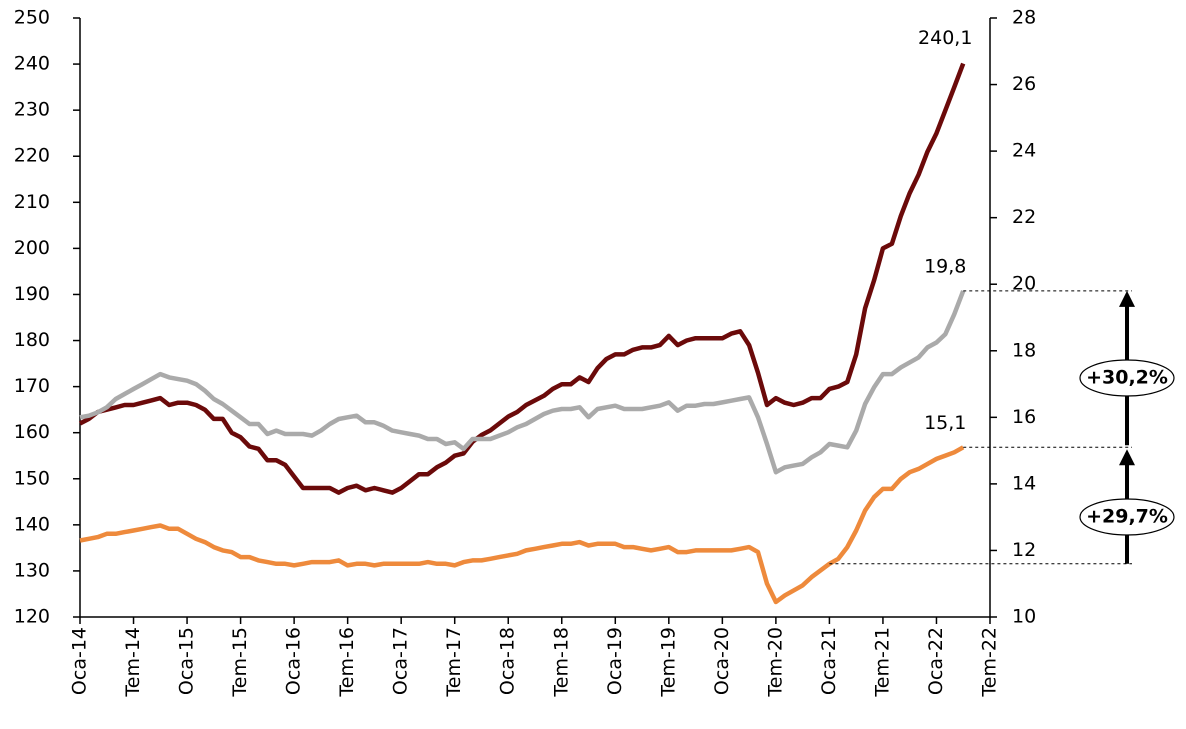 This screenshot has height=729, width=1186. What do you see at coordinates (32, 294) in the screenshot?
I see `y-tick-label: 190` at bounding box center [32, 294].